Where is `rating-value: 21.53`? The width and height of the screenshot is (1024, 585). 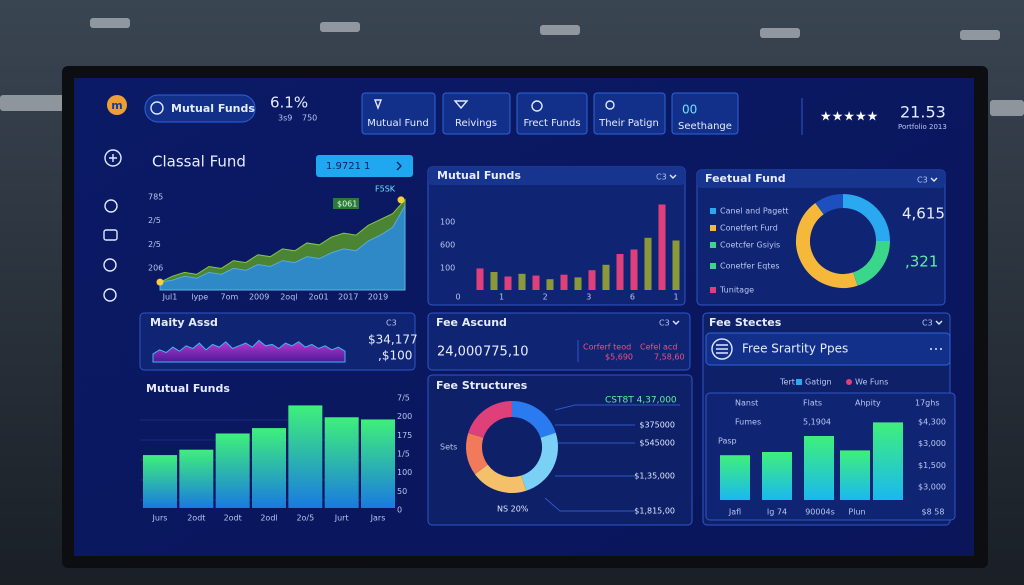
rating-value: 21.53 is located at coordinates (923, 112).